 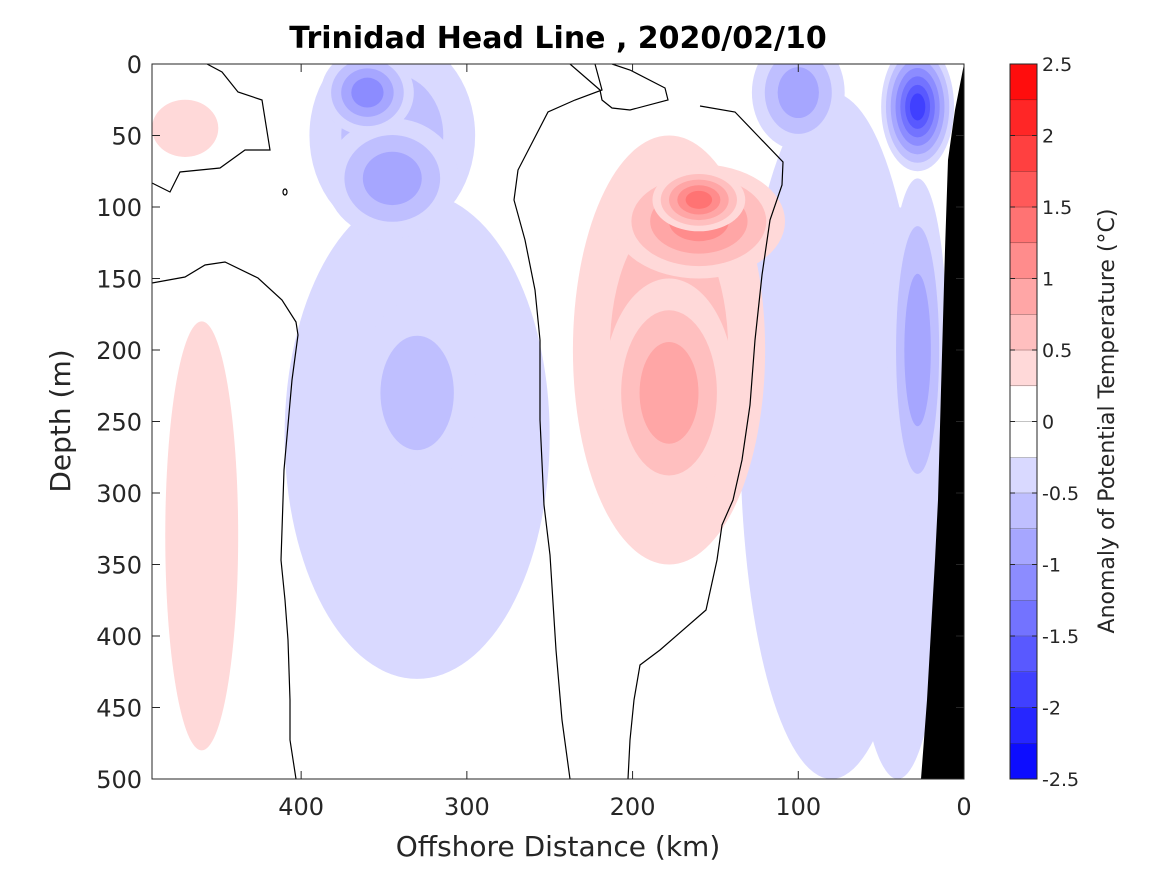 What do you see at coordinates (1048, 280) in the screenshot?
I see `colorbar-tick-label: 1` at bounding box center [1048, 280].